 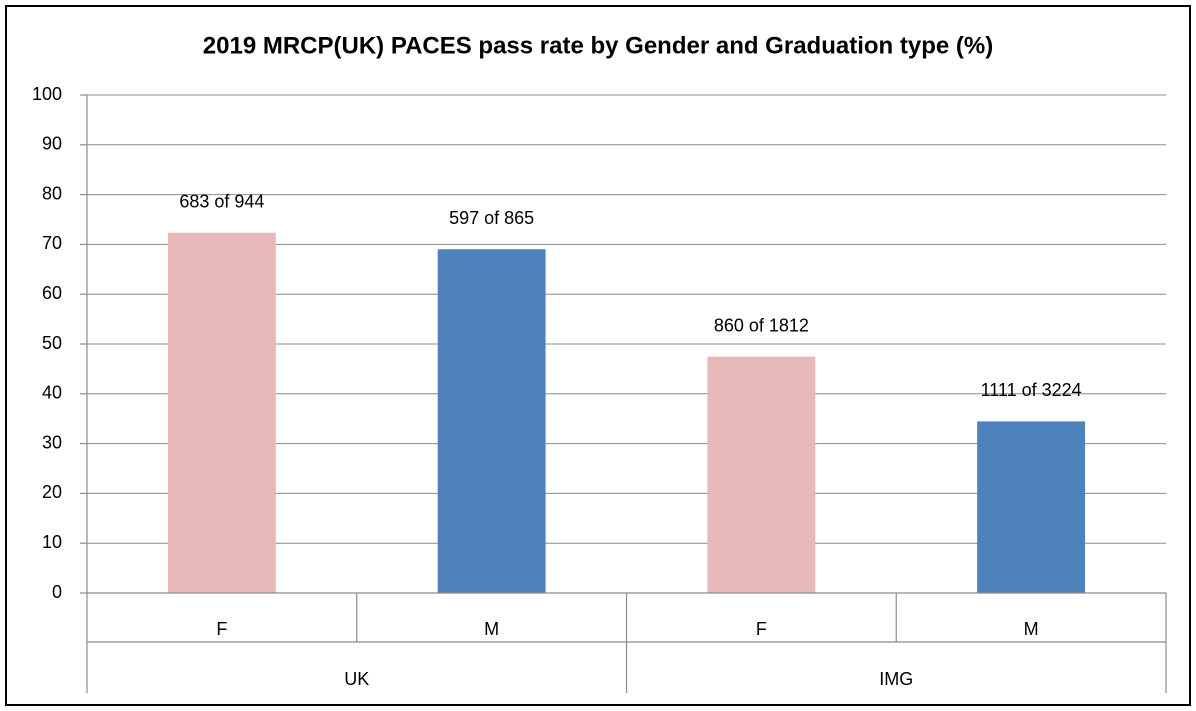 I want to click on group-label: UK, so click(x=356, y=679).